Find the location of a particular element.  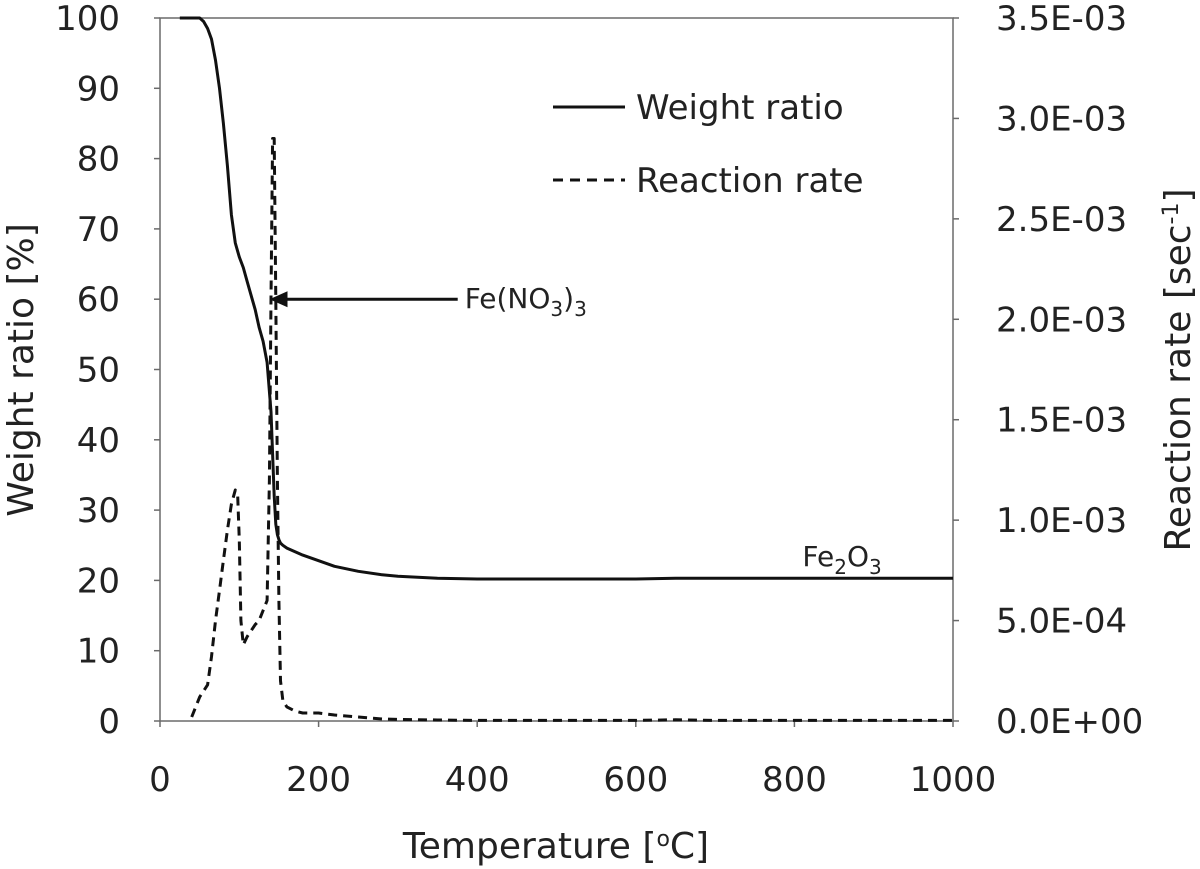

x-tick-label: 400 is located at coordinates (477, 780).